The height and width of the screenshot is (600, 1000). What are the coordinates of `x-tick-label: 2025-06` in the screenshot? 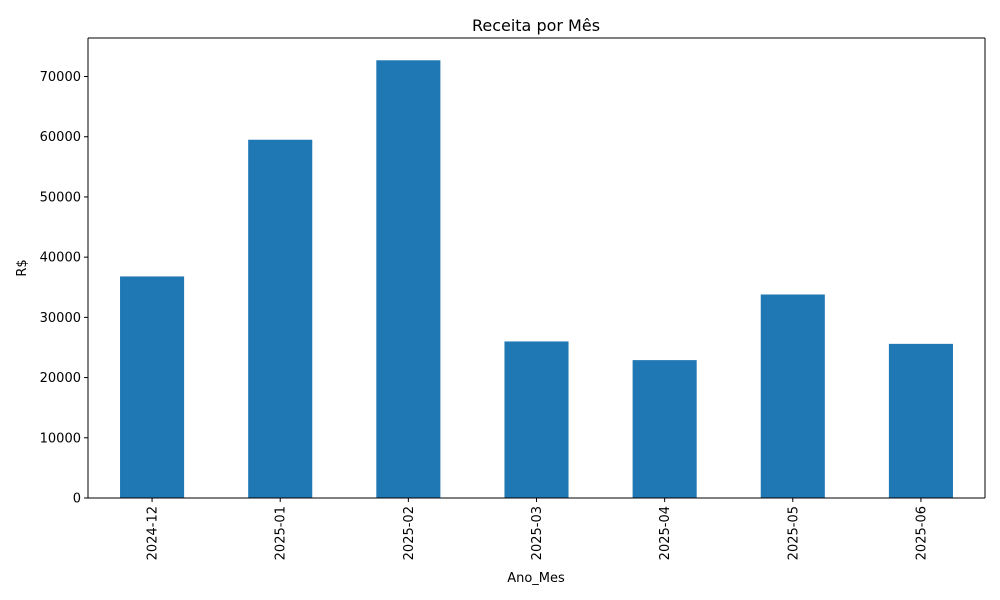 It's located at (921, 533).